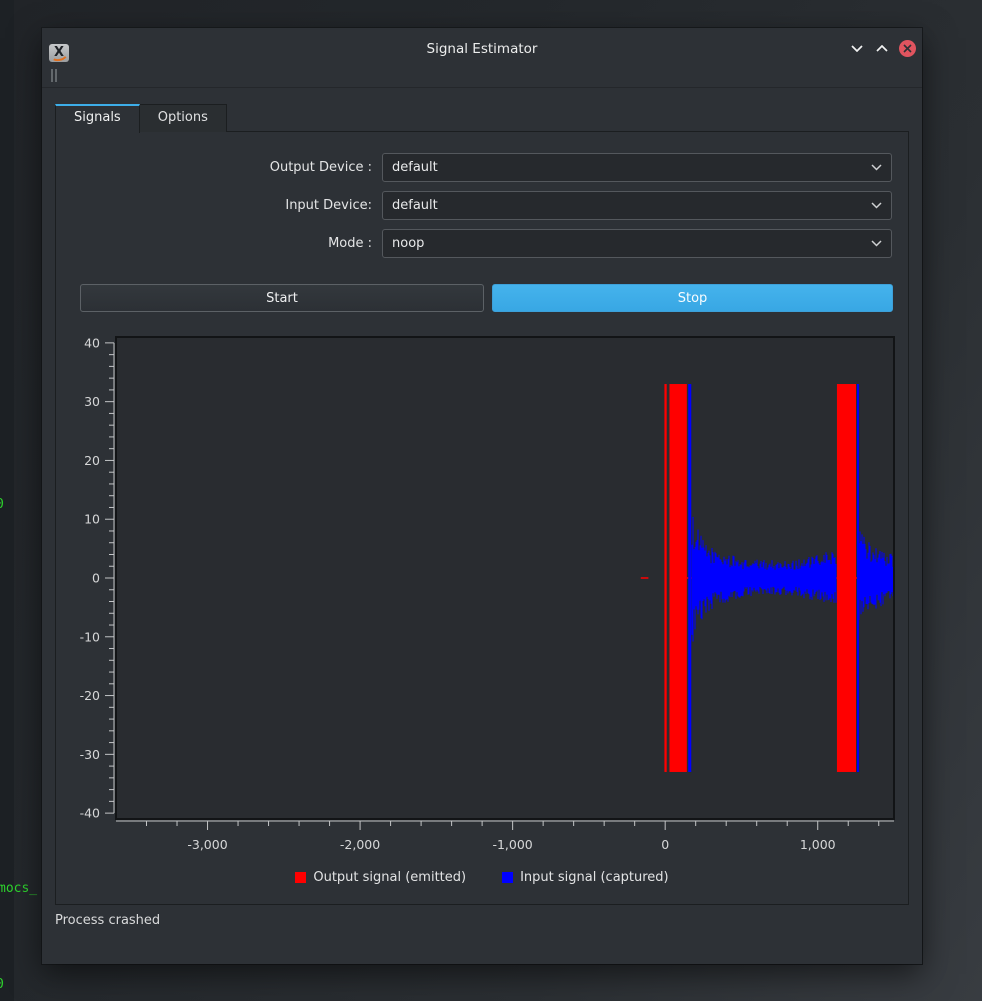 Image resolution: width=982 pixels, height=1001 pixels. What do you see at coordinates (59, 53) in the screenshot?
I see `app-icon: X` at bounding box center [59, 53].